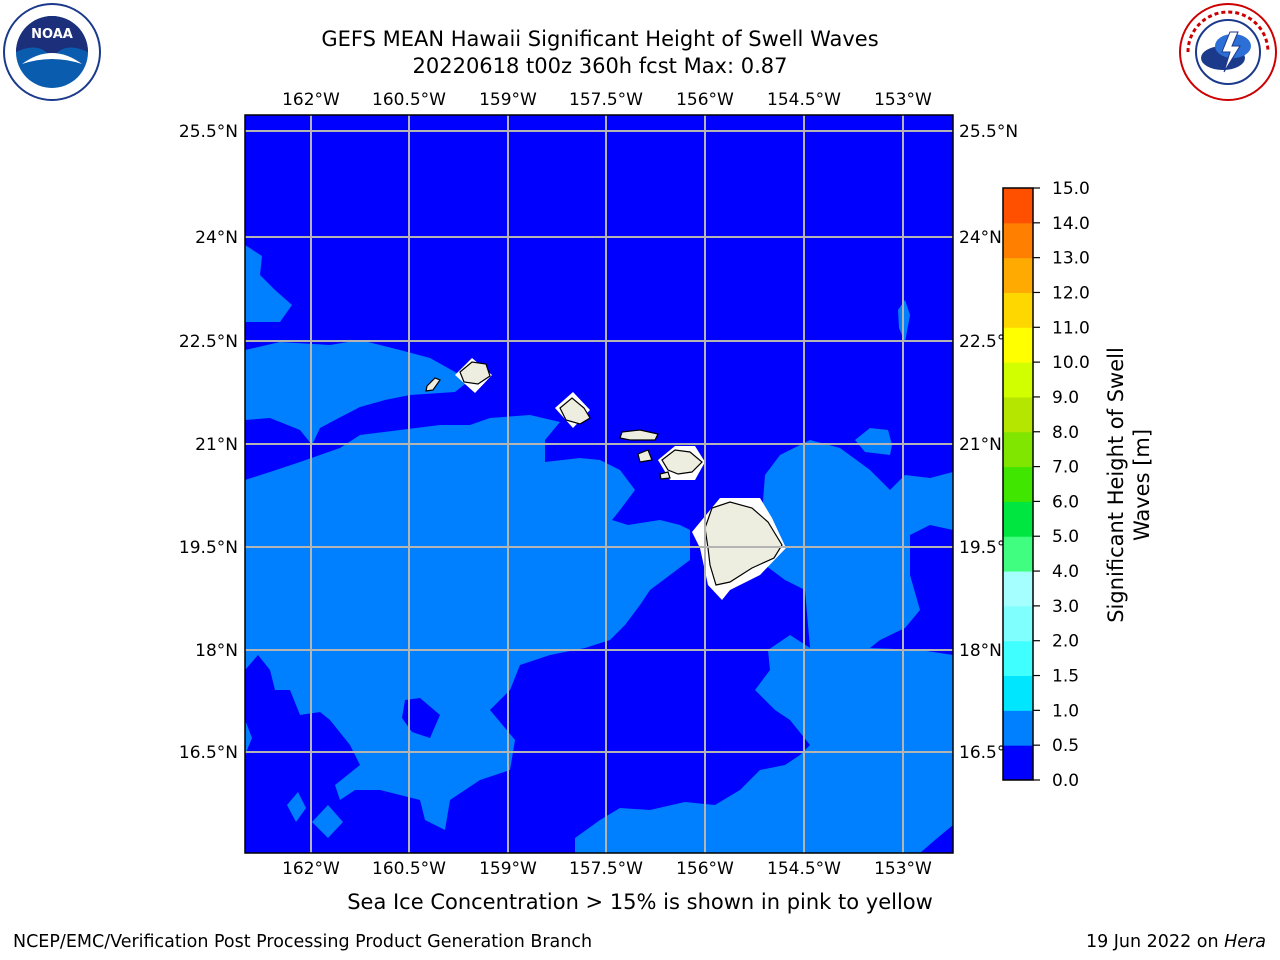  Describe the element at coordinates (508, 869) in the screenshot. I see `lon-label-bottom: 159°W` at that location.